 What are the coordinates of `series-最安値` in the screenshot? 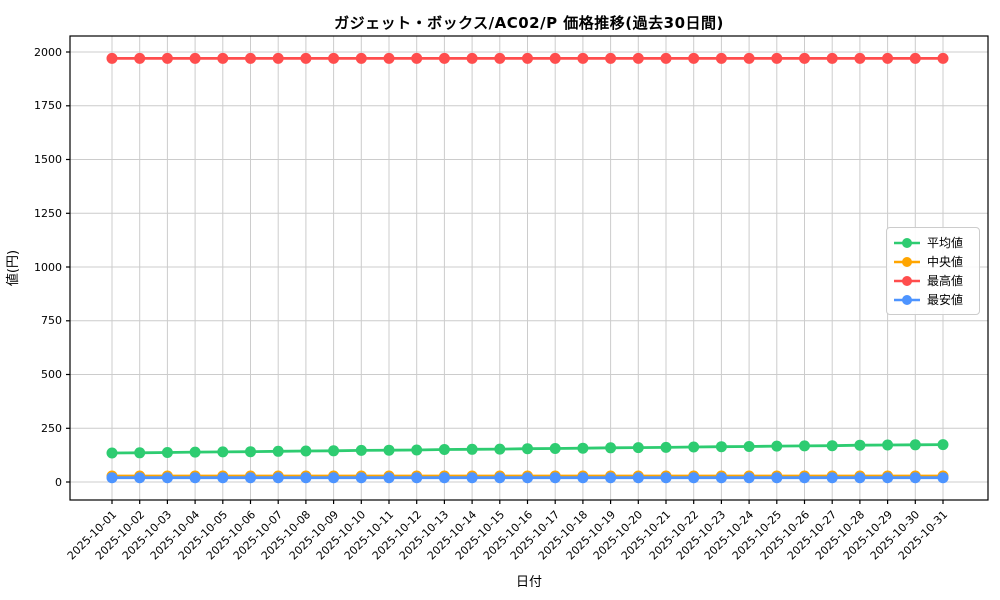 It's located at (527, 478).